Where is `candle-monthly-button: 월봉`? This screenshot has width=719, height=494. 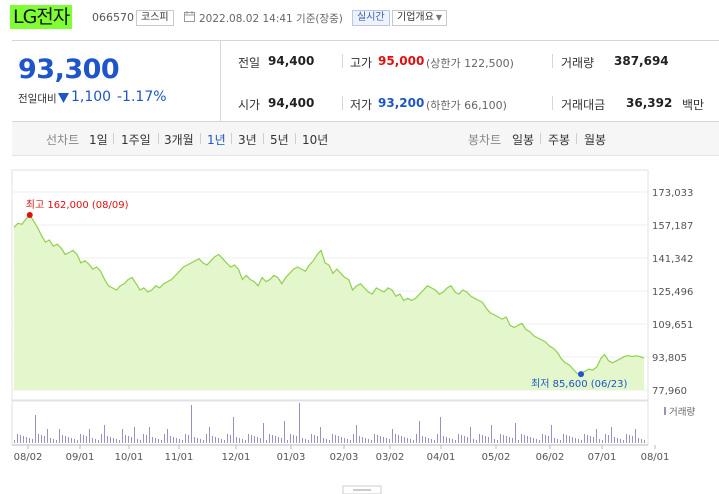
candle-monthly-button: 월봉 is located at coordinates (595, 140).